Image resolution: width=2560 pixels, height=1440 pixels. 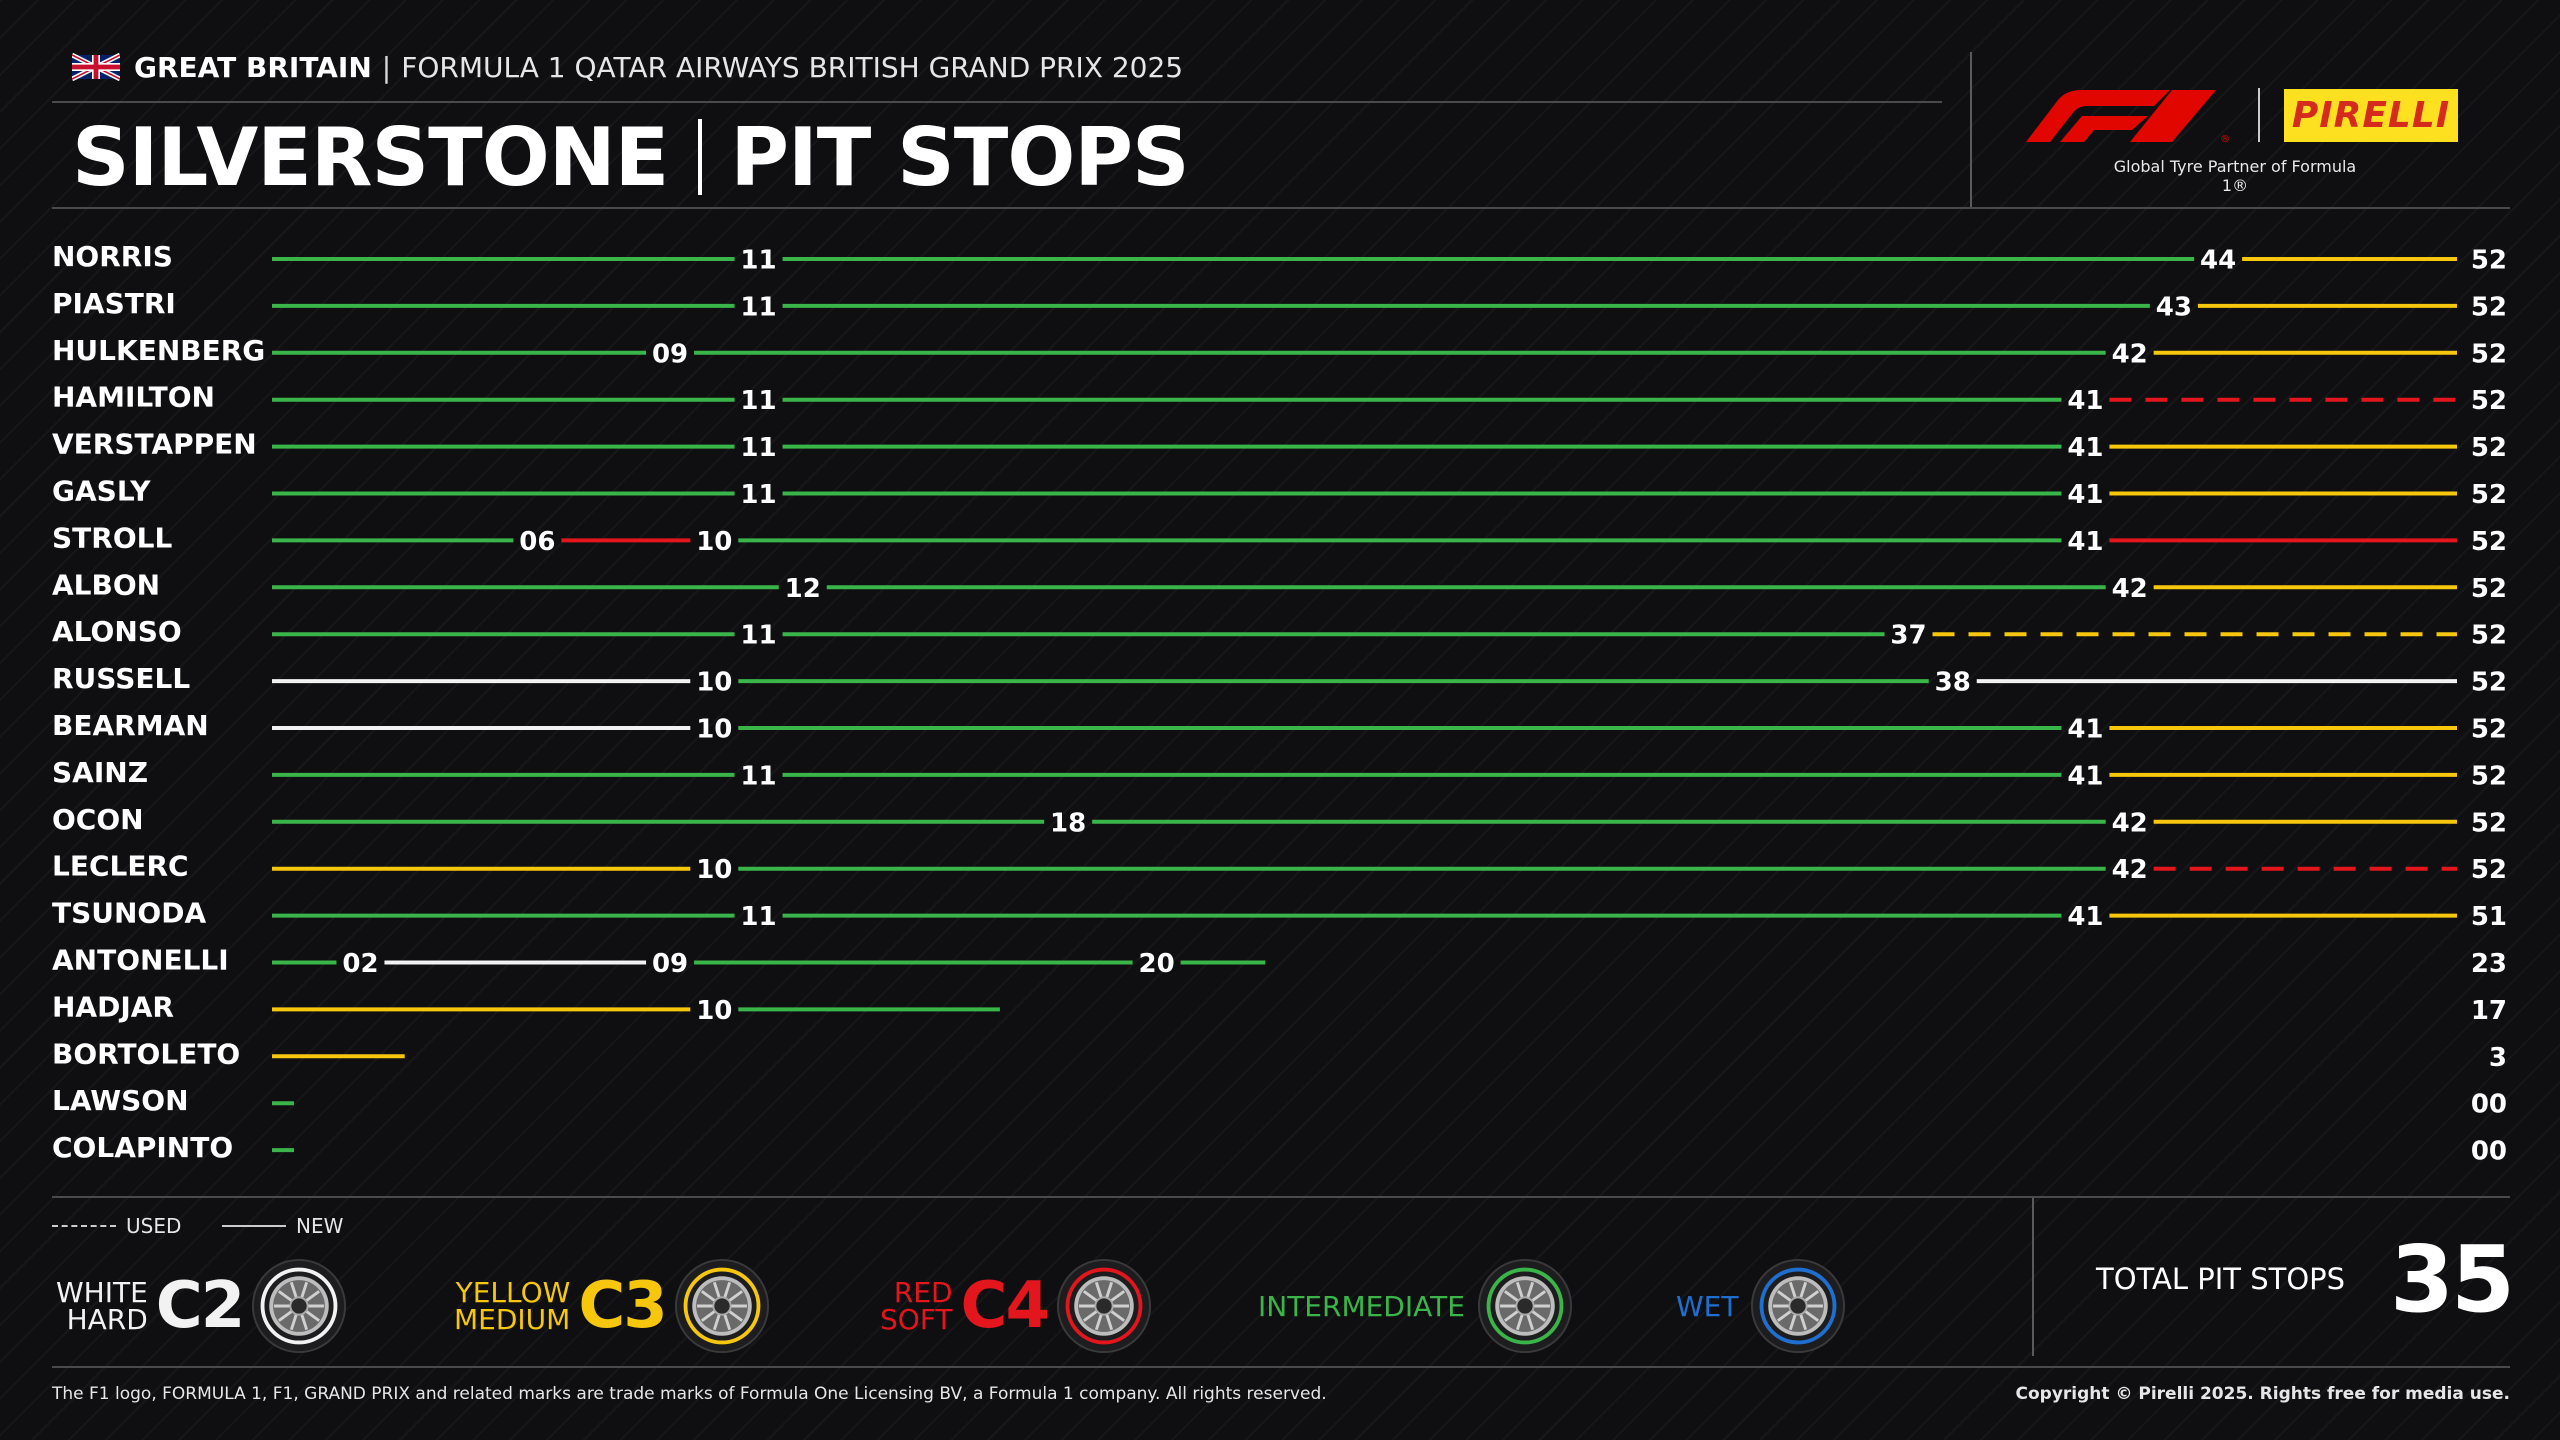 What do you see at coordinates (1281, 208) in the screenshot?
I see `chart-top-divider` at bounding box center [1281, 208].